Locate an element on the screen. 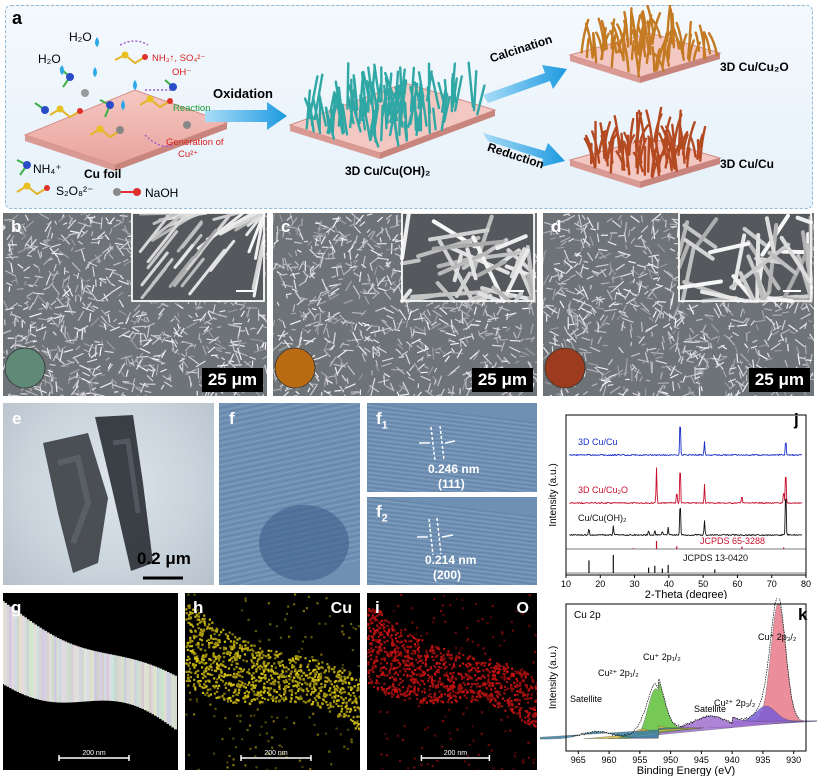 This screenshot has height=776, width=817. hrtem-panel-f2 is located at coordinates (452, 541).